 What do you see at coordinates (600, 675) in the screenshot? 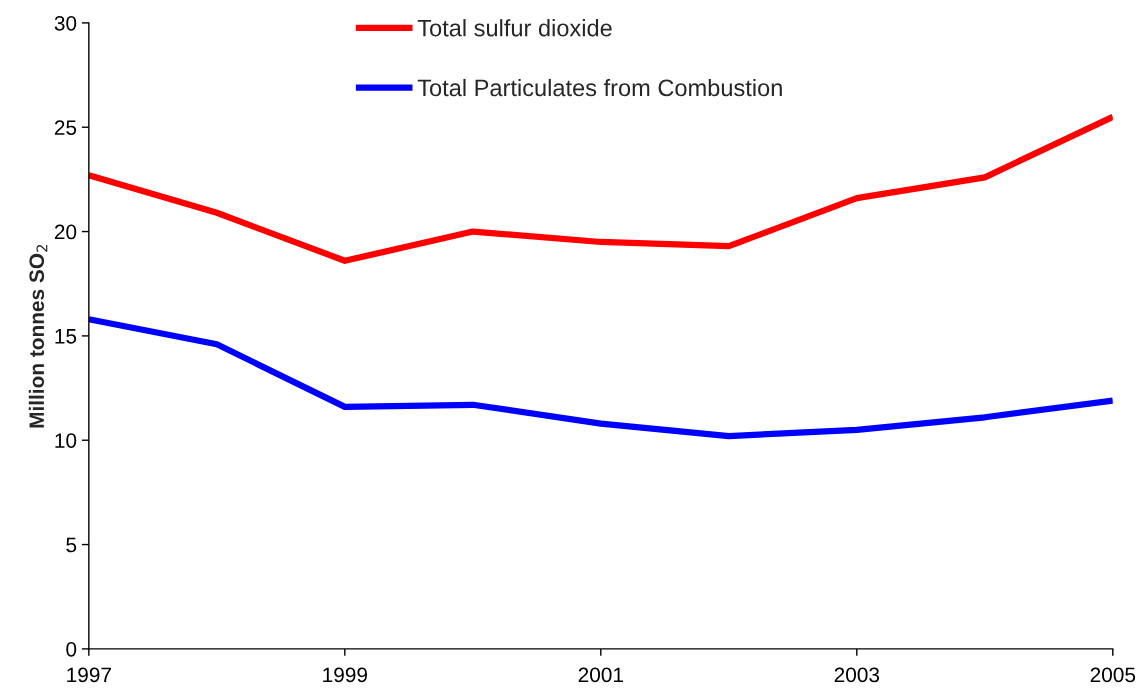
I see `x-tick-label: 2001` at bounding box center [600, 675].